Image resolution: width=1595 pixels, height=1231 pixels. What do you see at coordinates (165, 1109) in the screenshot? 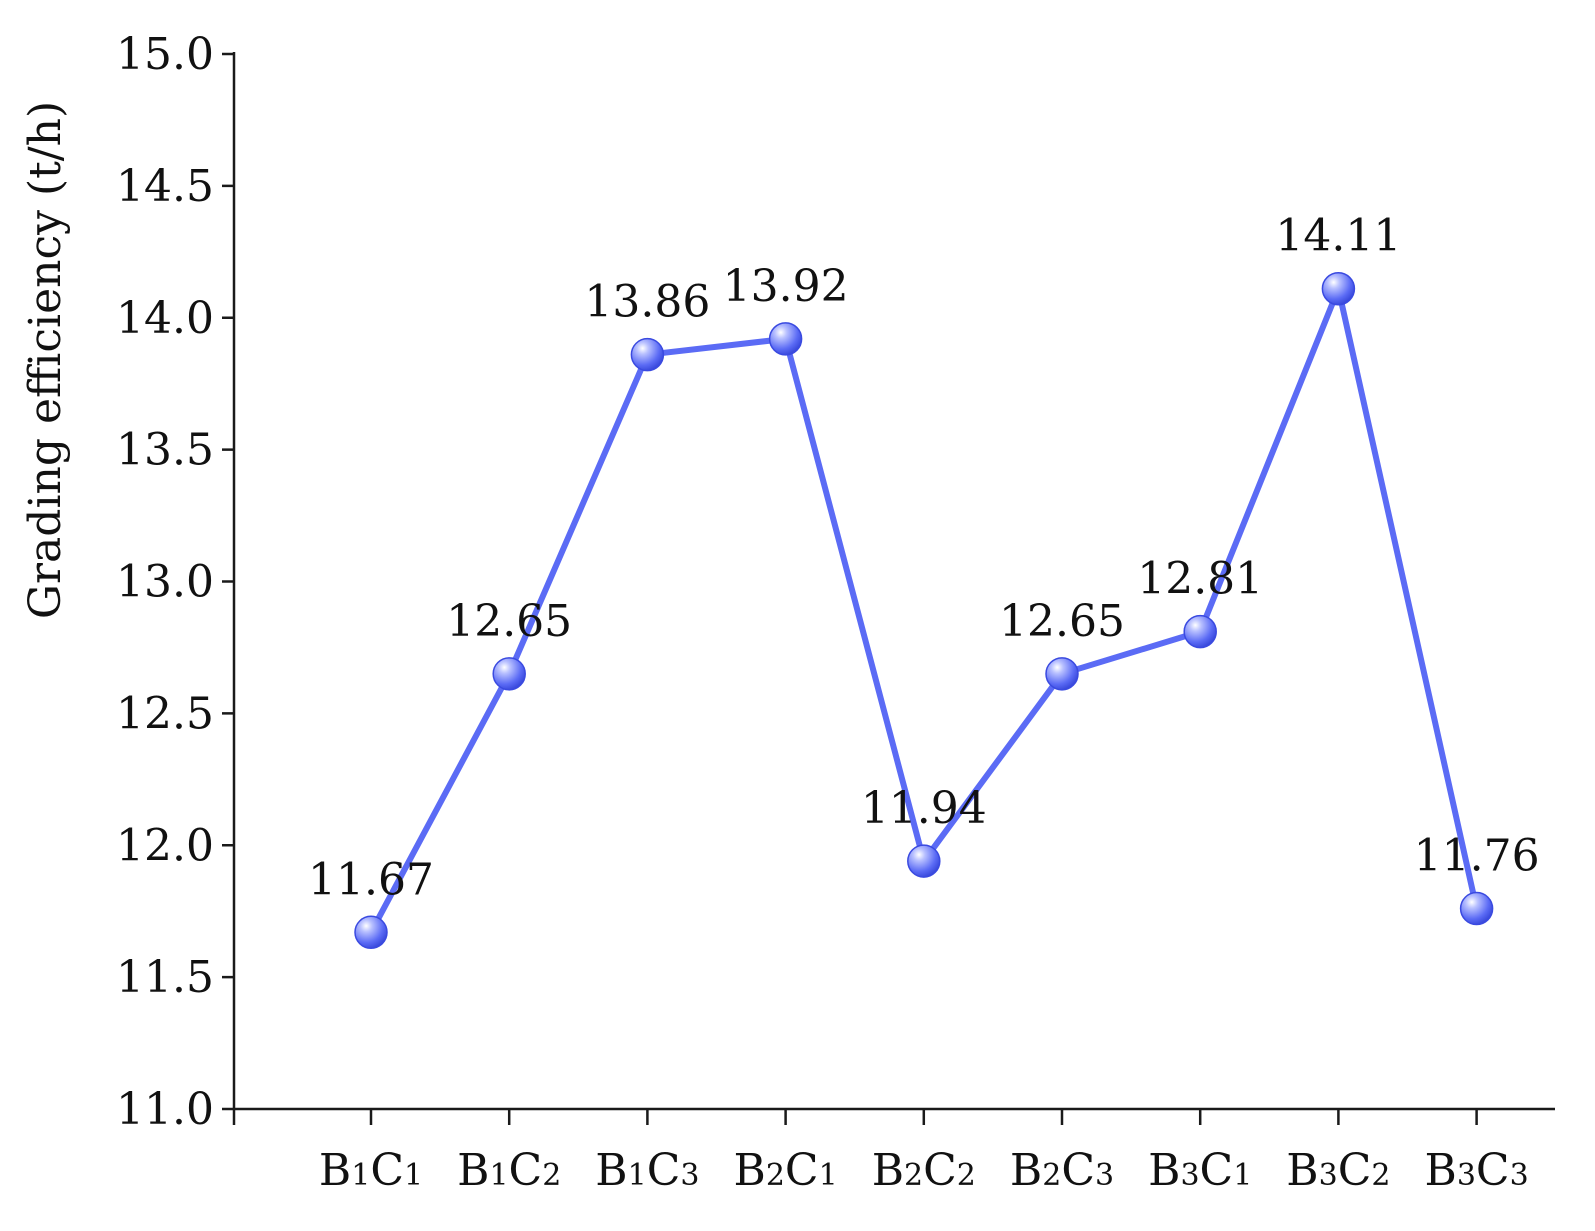
I see `y-tick-label: 11.0` at bounding box center [165, 1109].